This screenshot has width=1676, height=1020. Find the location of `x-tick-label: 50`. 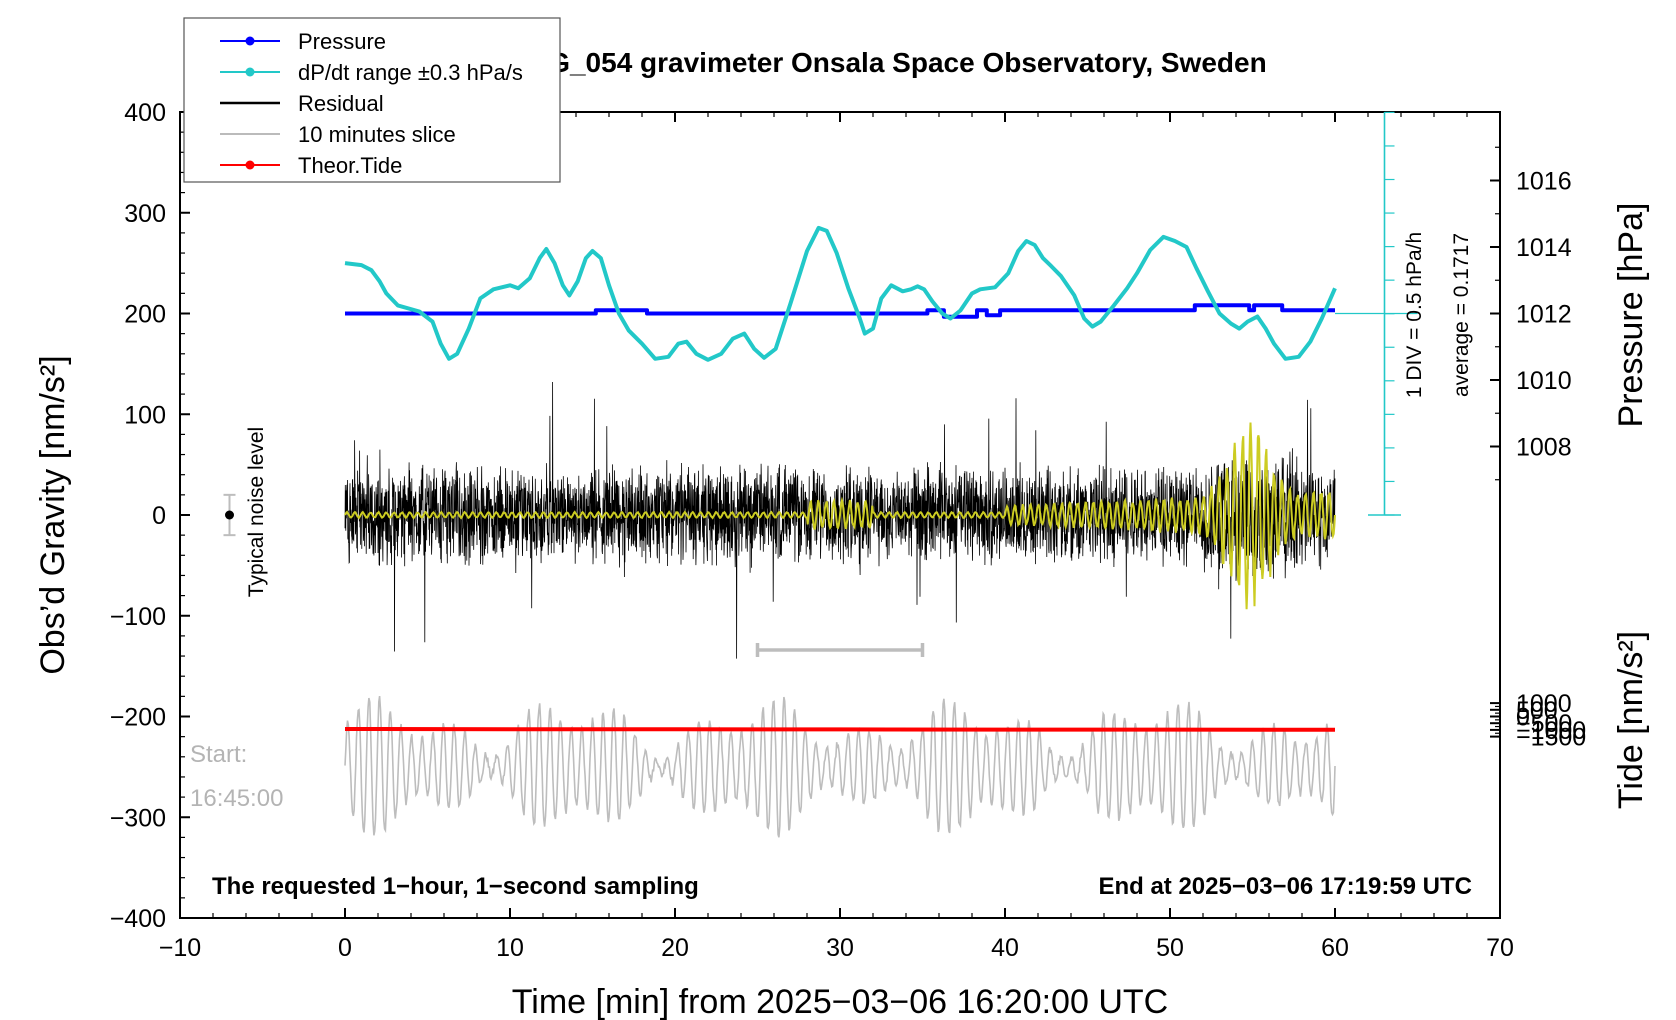

x-tick-label: 50 is located at coordinates (1170, 948).